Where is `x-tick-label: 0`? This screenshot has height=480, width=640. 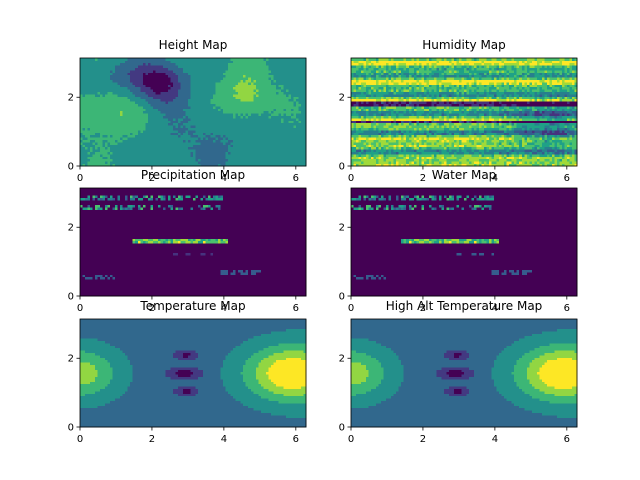 x-tick-label: 0 is located at coordinates (80, 178).